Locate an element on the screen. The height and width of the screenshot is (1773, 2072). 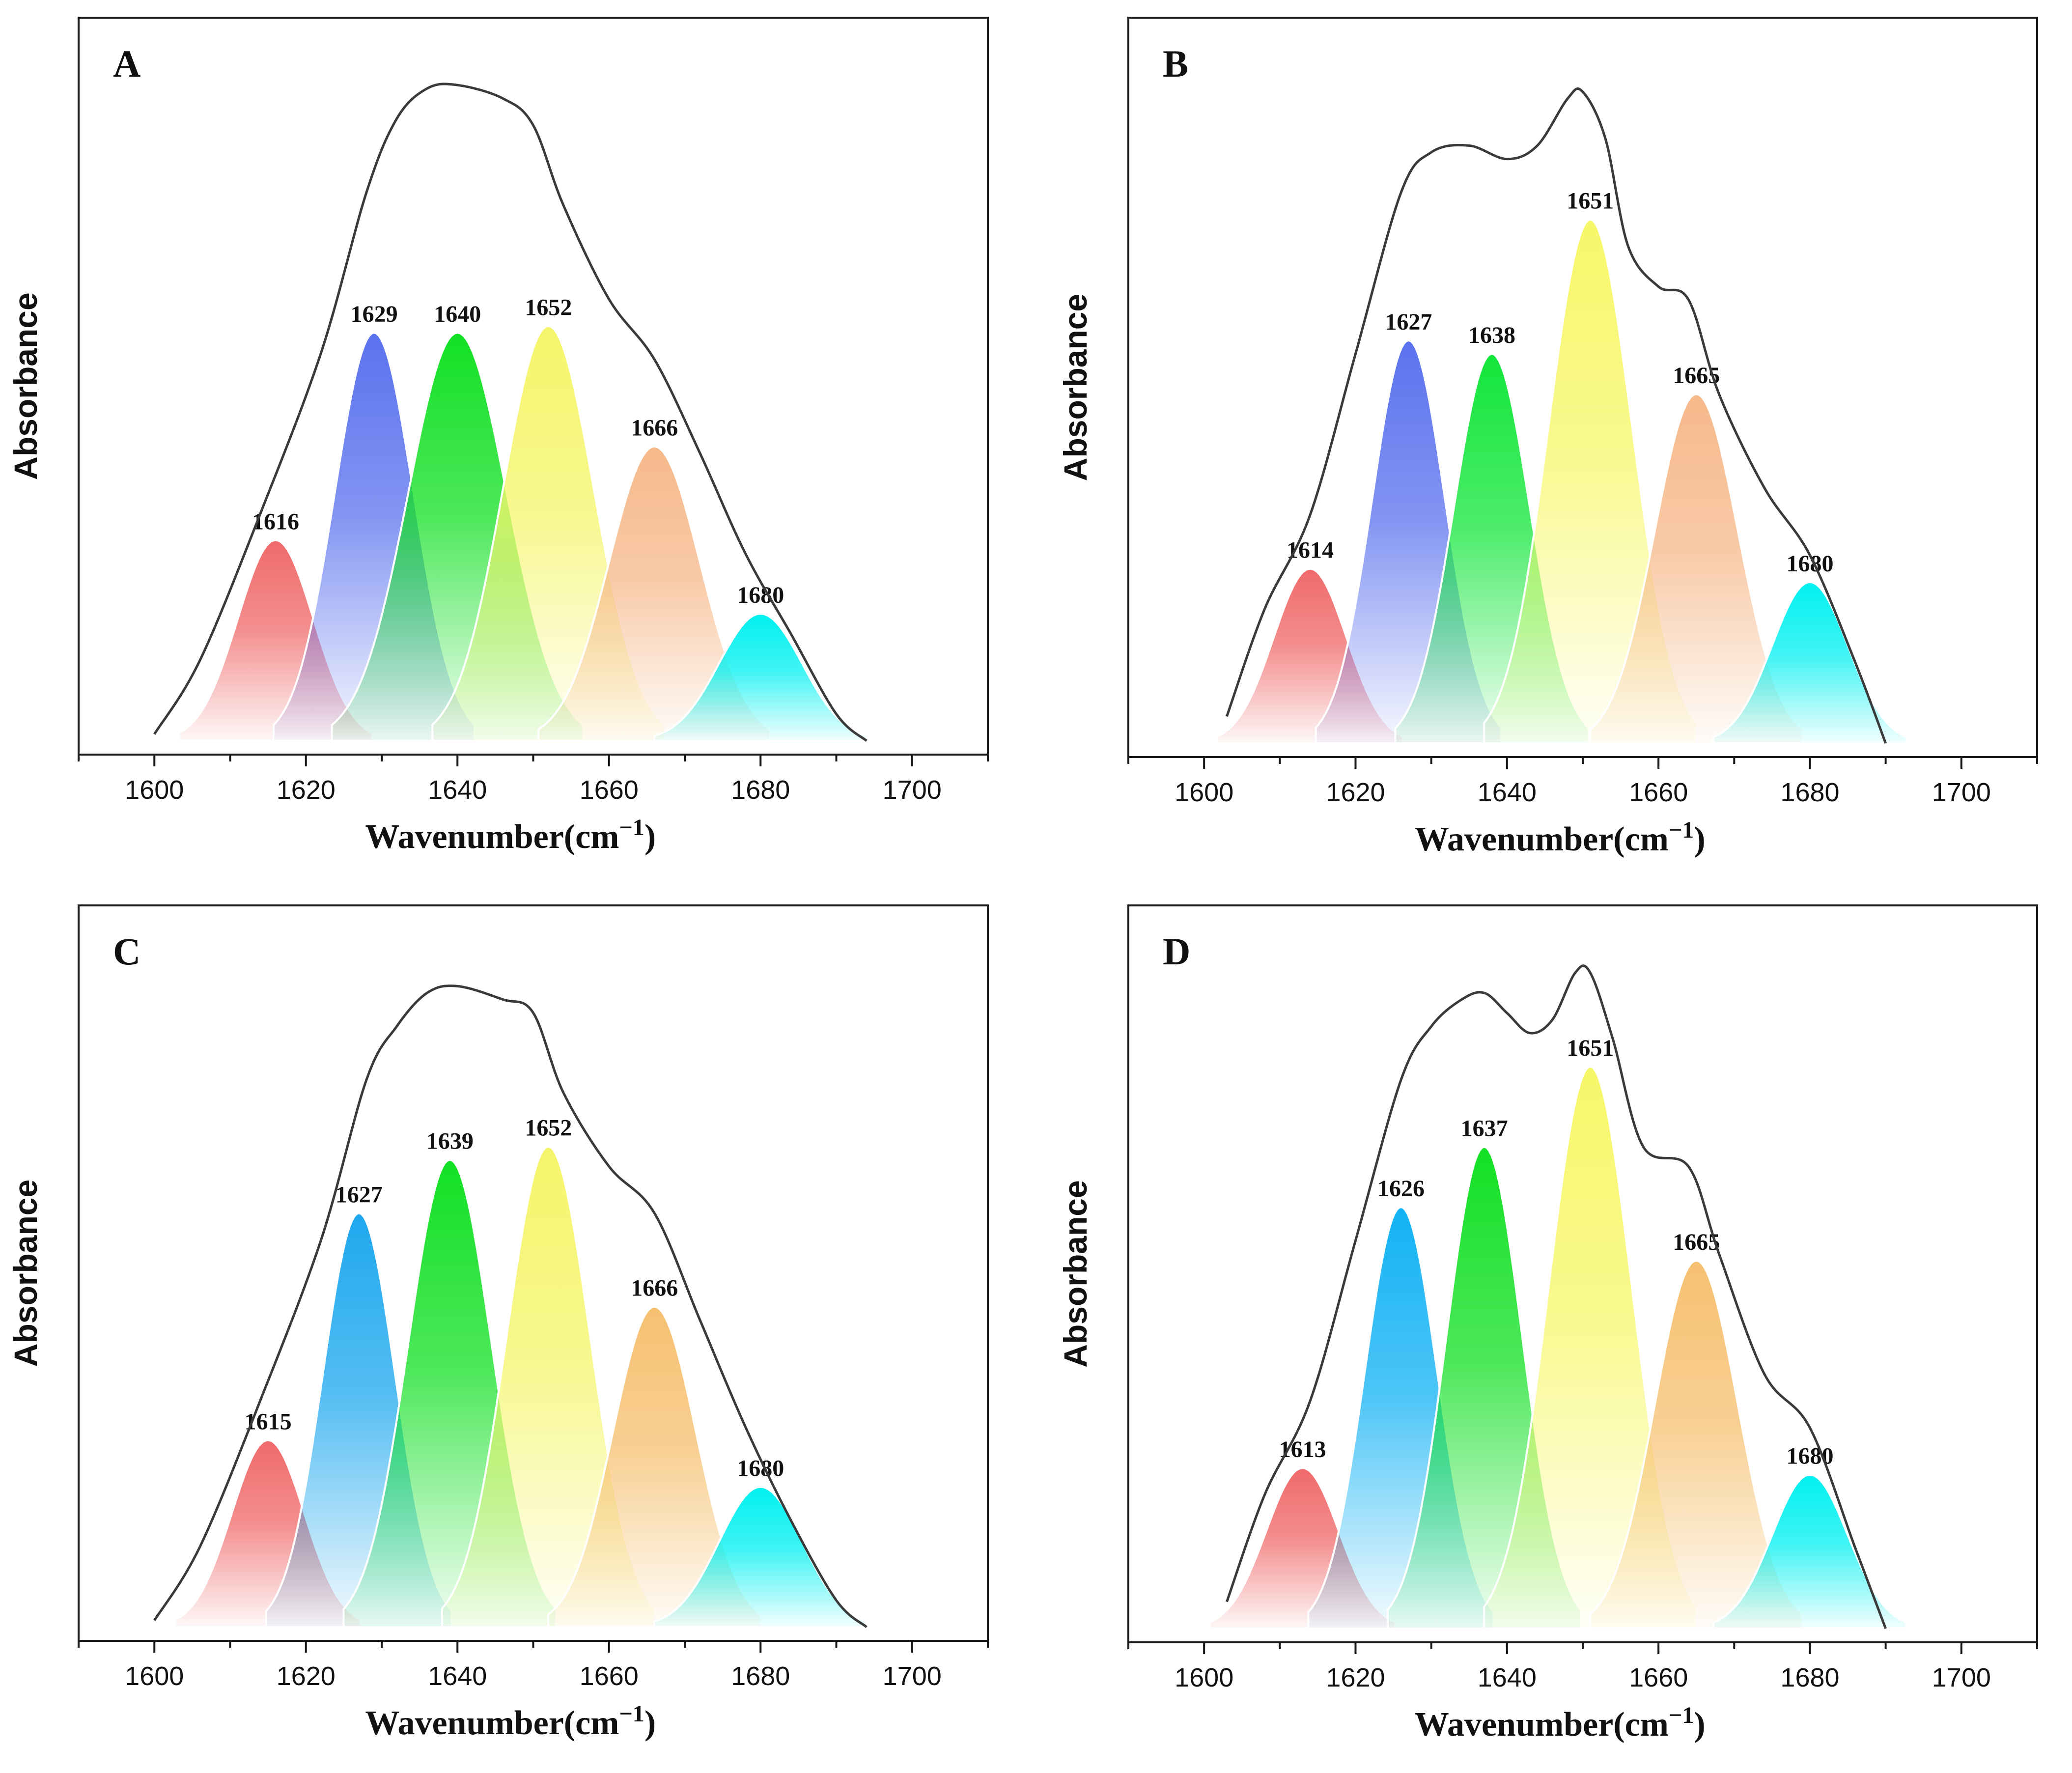
peak-label-1680: 1680 is located at coordinates (760, 595).